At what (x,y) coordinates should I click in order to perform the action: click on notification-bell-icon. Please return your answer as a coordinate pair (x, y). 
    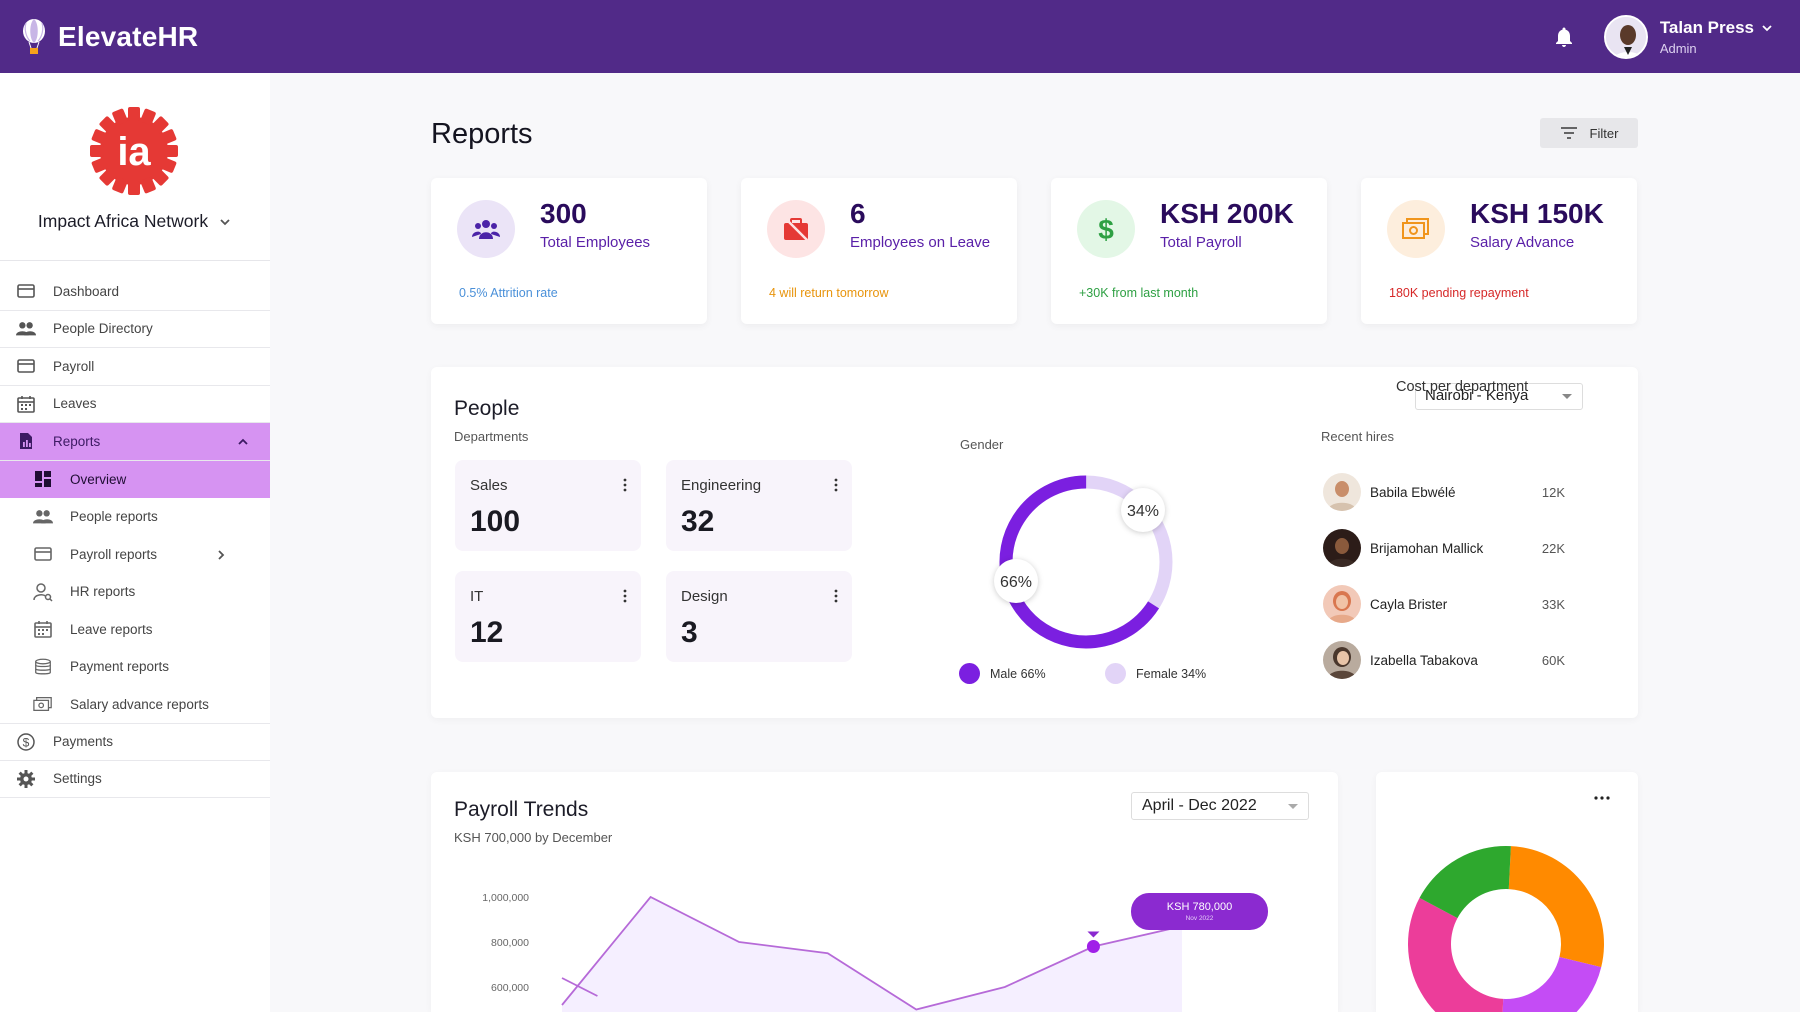
    Looking at the image, I should click on (1564, 37).